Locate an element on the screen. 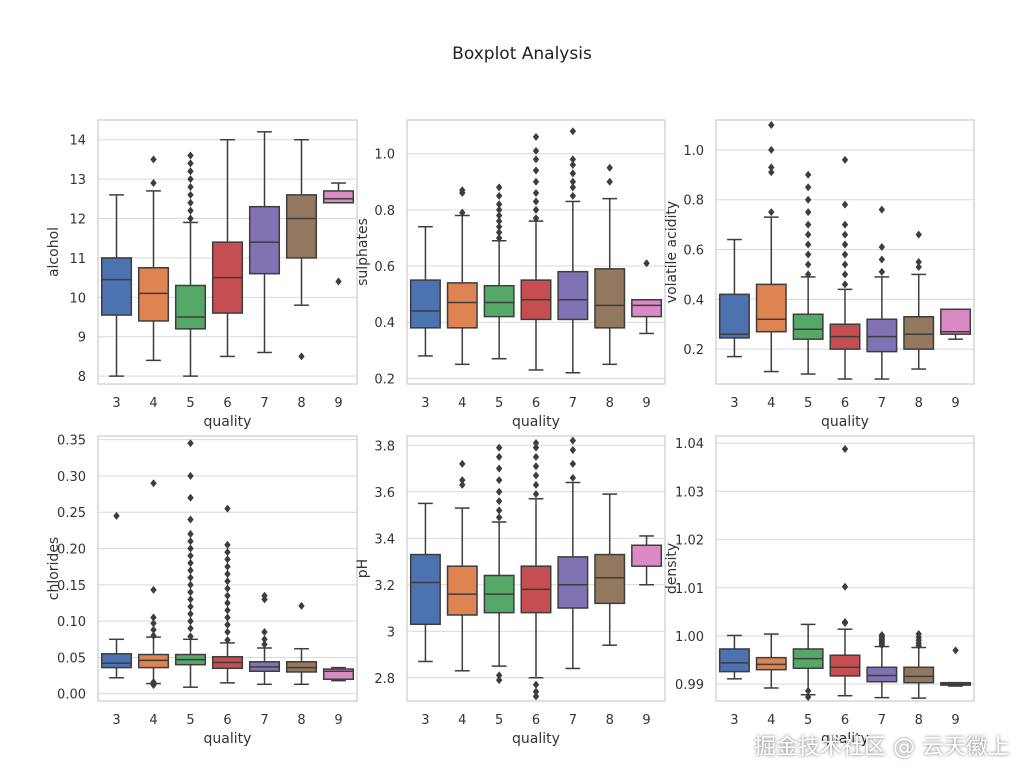 The height and width of the screenshot is (781, 1032). y-tick-label: 0.30 is located at coordinates (71, 477).